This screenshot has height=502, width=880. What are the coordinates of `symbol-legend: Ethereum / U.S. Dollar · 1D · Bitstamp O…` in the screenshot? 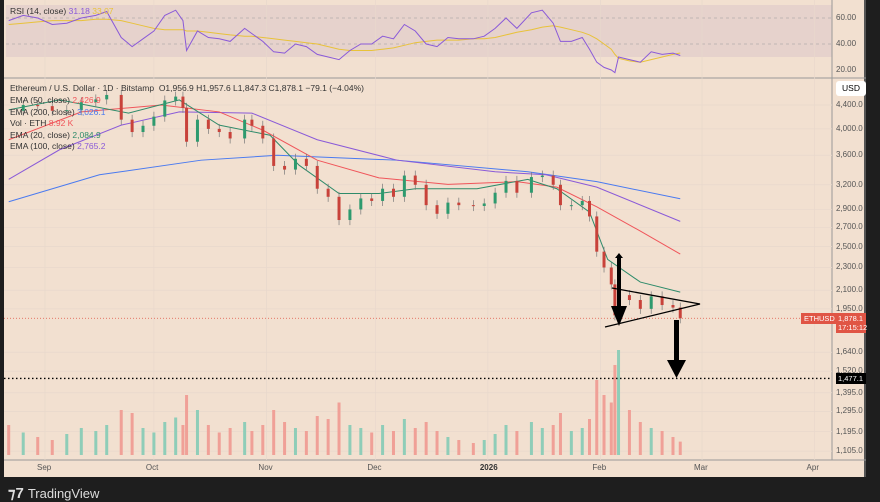 It's located at (187, 88).